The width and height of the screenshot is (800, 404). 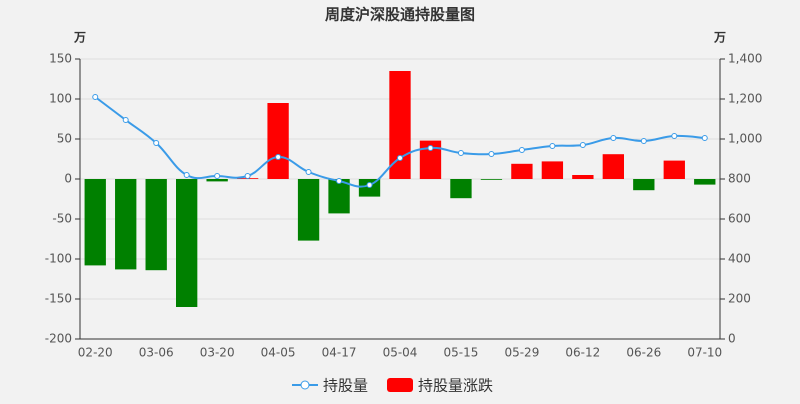 I want to click on y-tick-label: -200, so click(x=58, y=339).